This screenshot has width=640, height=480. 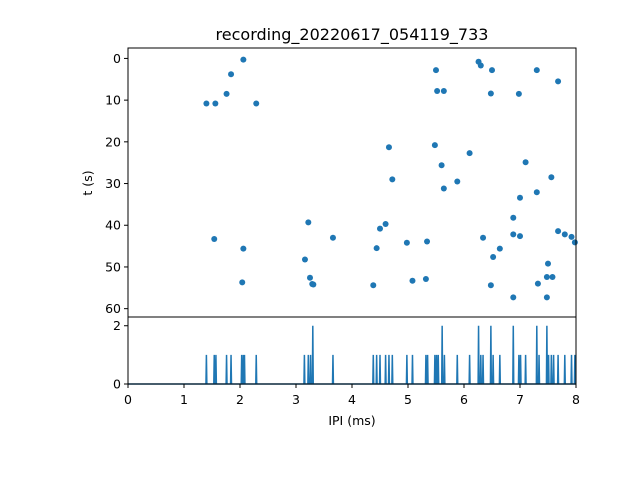 What do you see at coordinates (113, 266) in the screenshot?
I see `raster-y-tick-label: 50` at bounding box center [113, 266].